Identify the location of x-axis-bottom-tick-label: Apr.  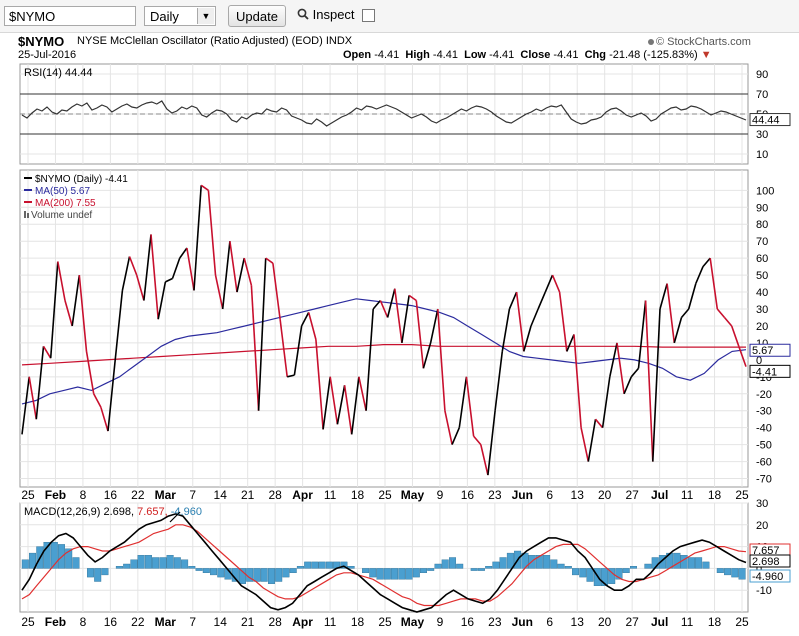
(302, 622).